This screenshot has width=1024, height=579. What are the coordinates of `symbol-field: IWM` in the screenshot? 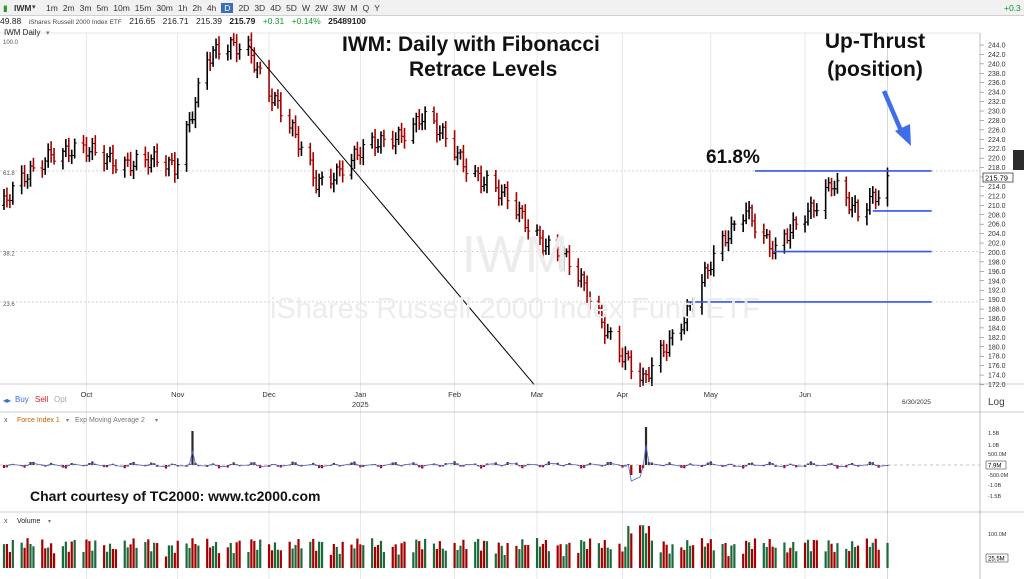 It's located at (23, 8).